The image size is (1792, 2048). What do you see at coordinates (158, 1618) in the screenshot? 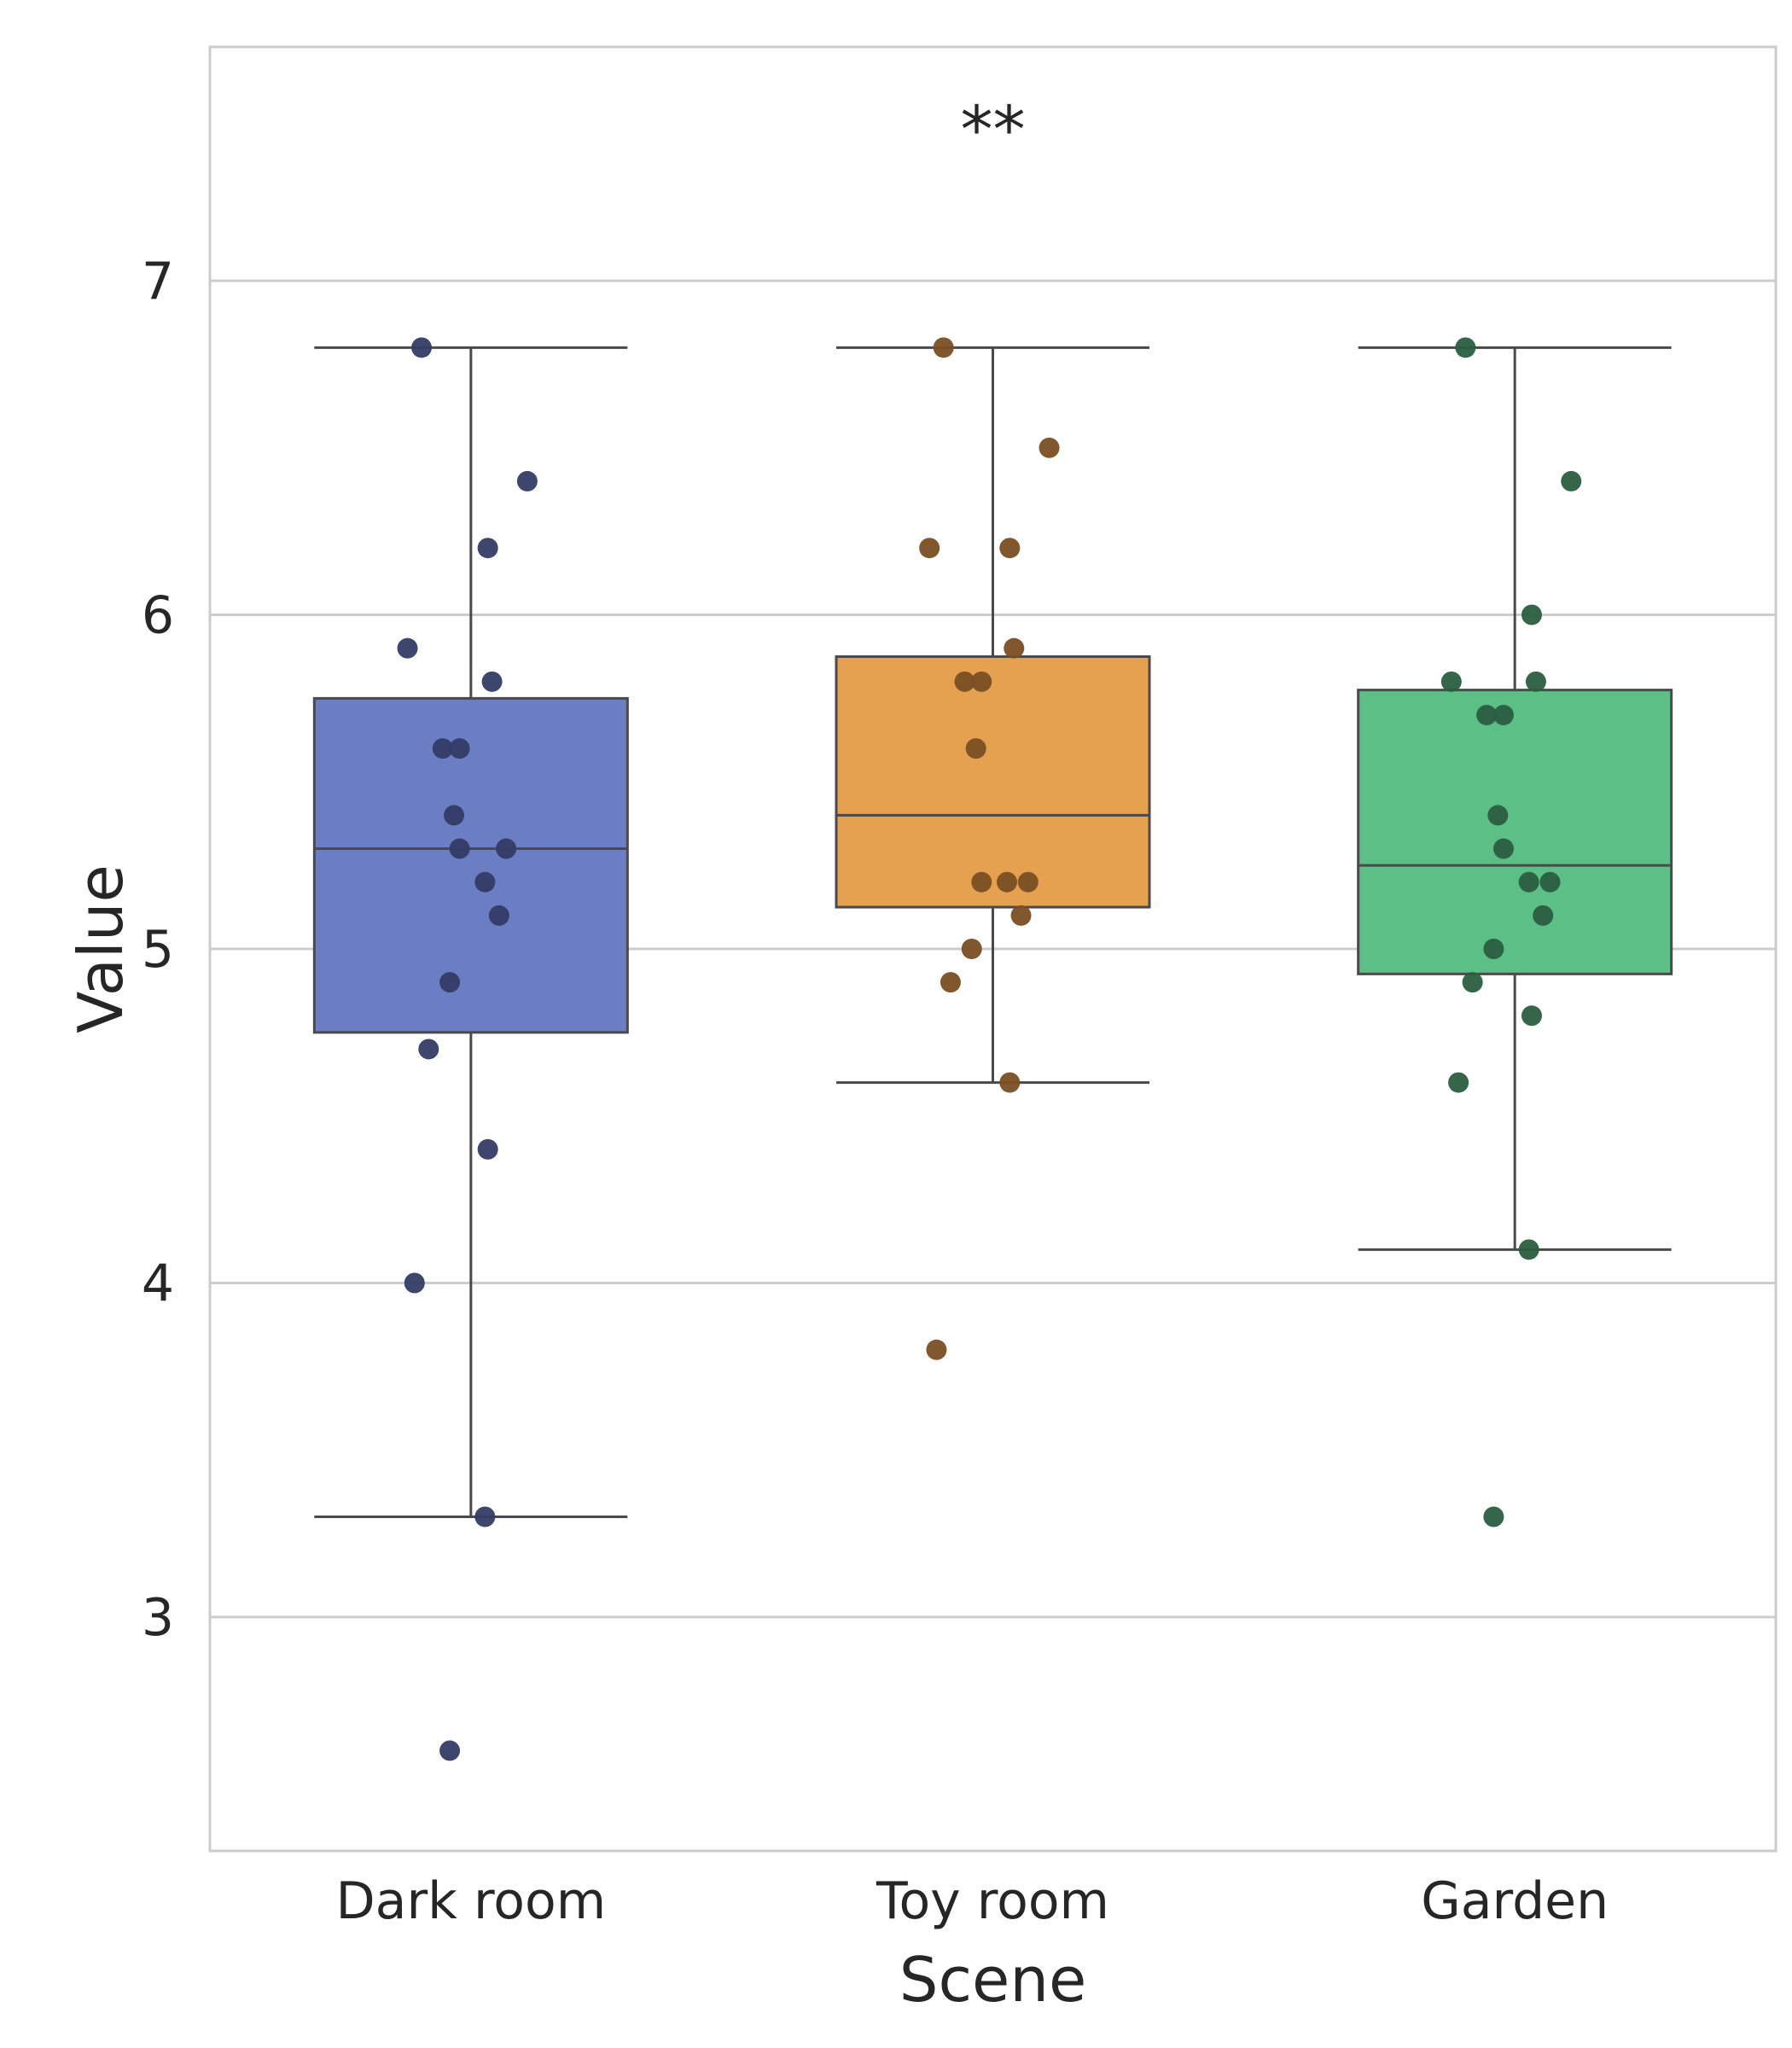
I see `y-tick-label: 3` at bounding box center [158, 1618].